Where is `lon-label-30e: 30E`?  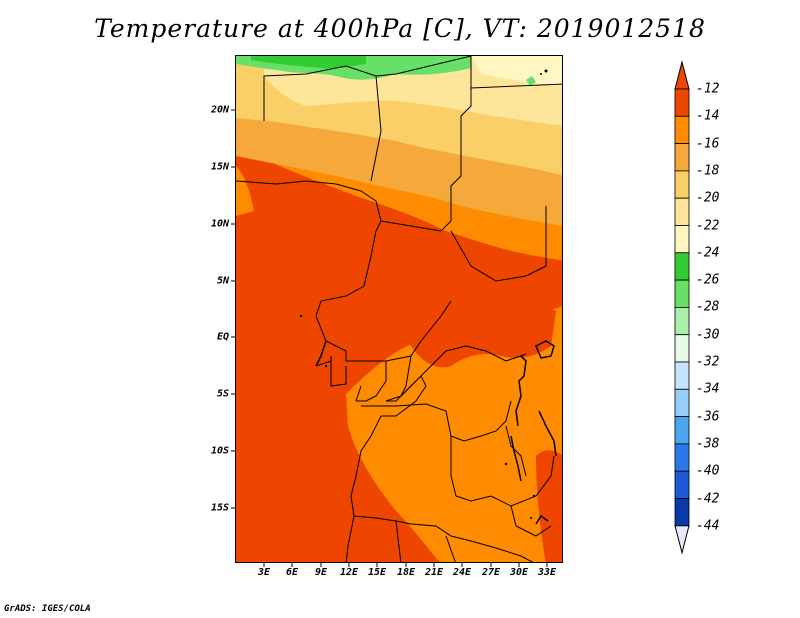
lon-label-30e: 30E is located at coordinates (519, 572).